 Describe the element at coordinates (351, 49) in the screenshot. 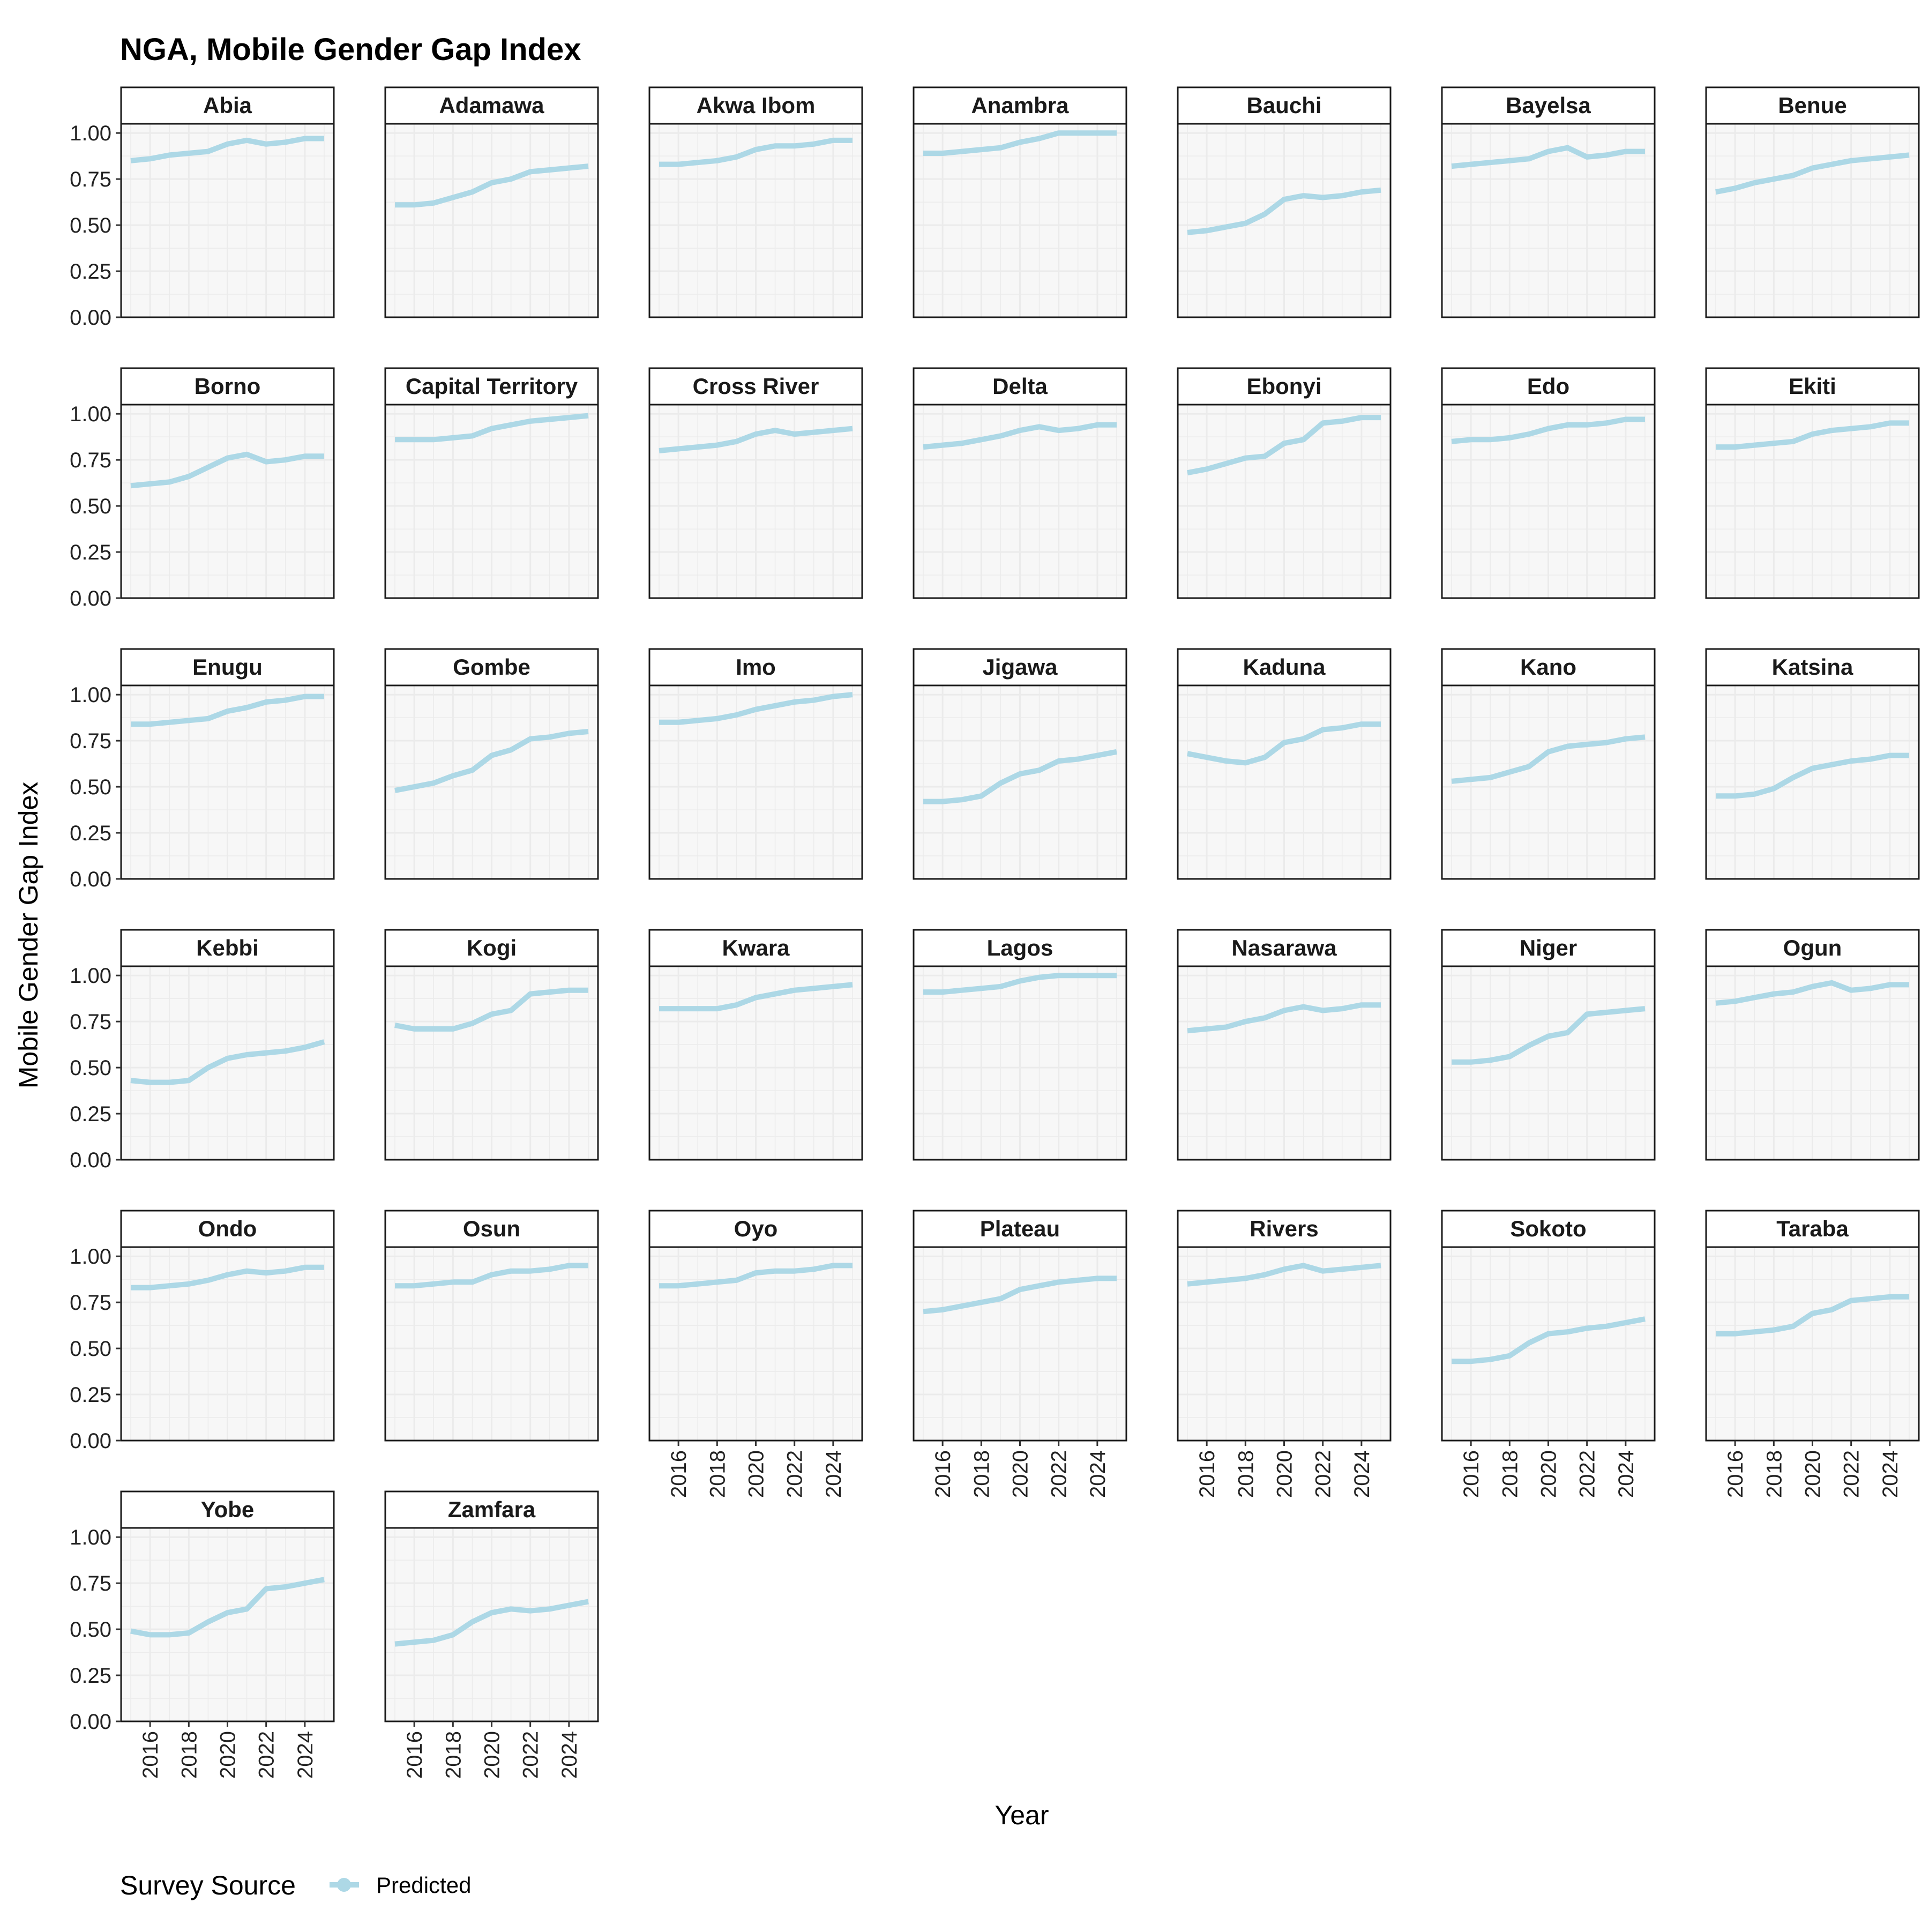

I see `chart-title: NGA, Mobile Gender Gap Index` at that location.